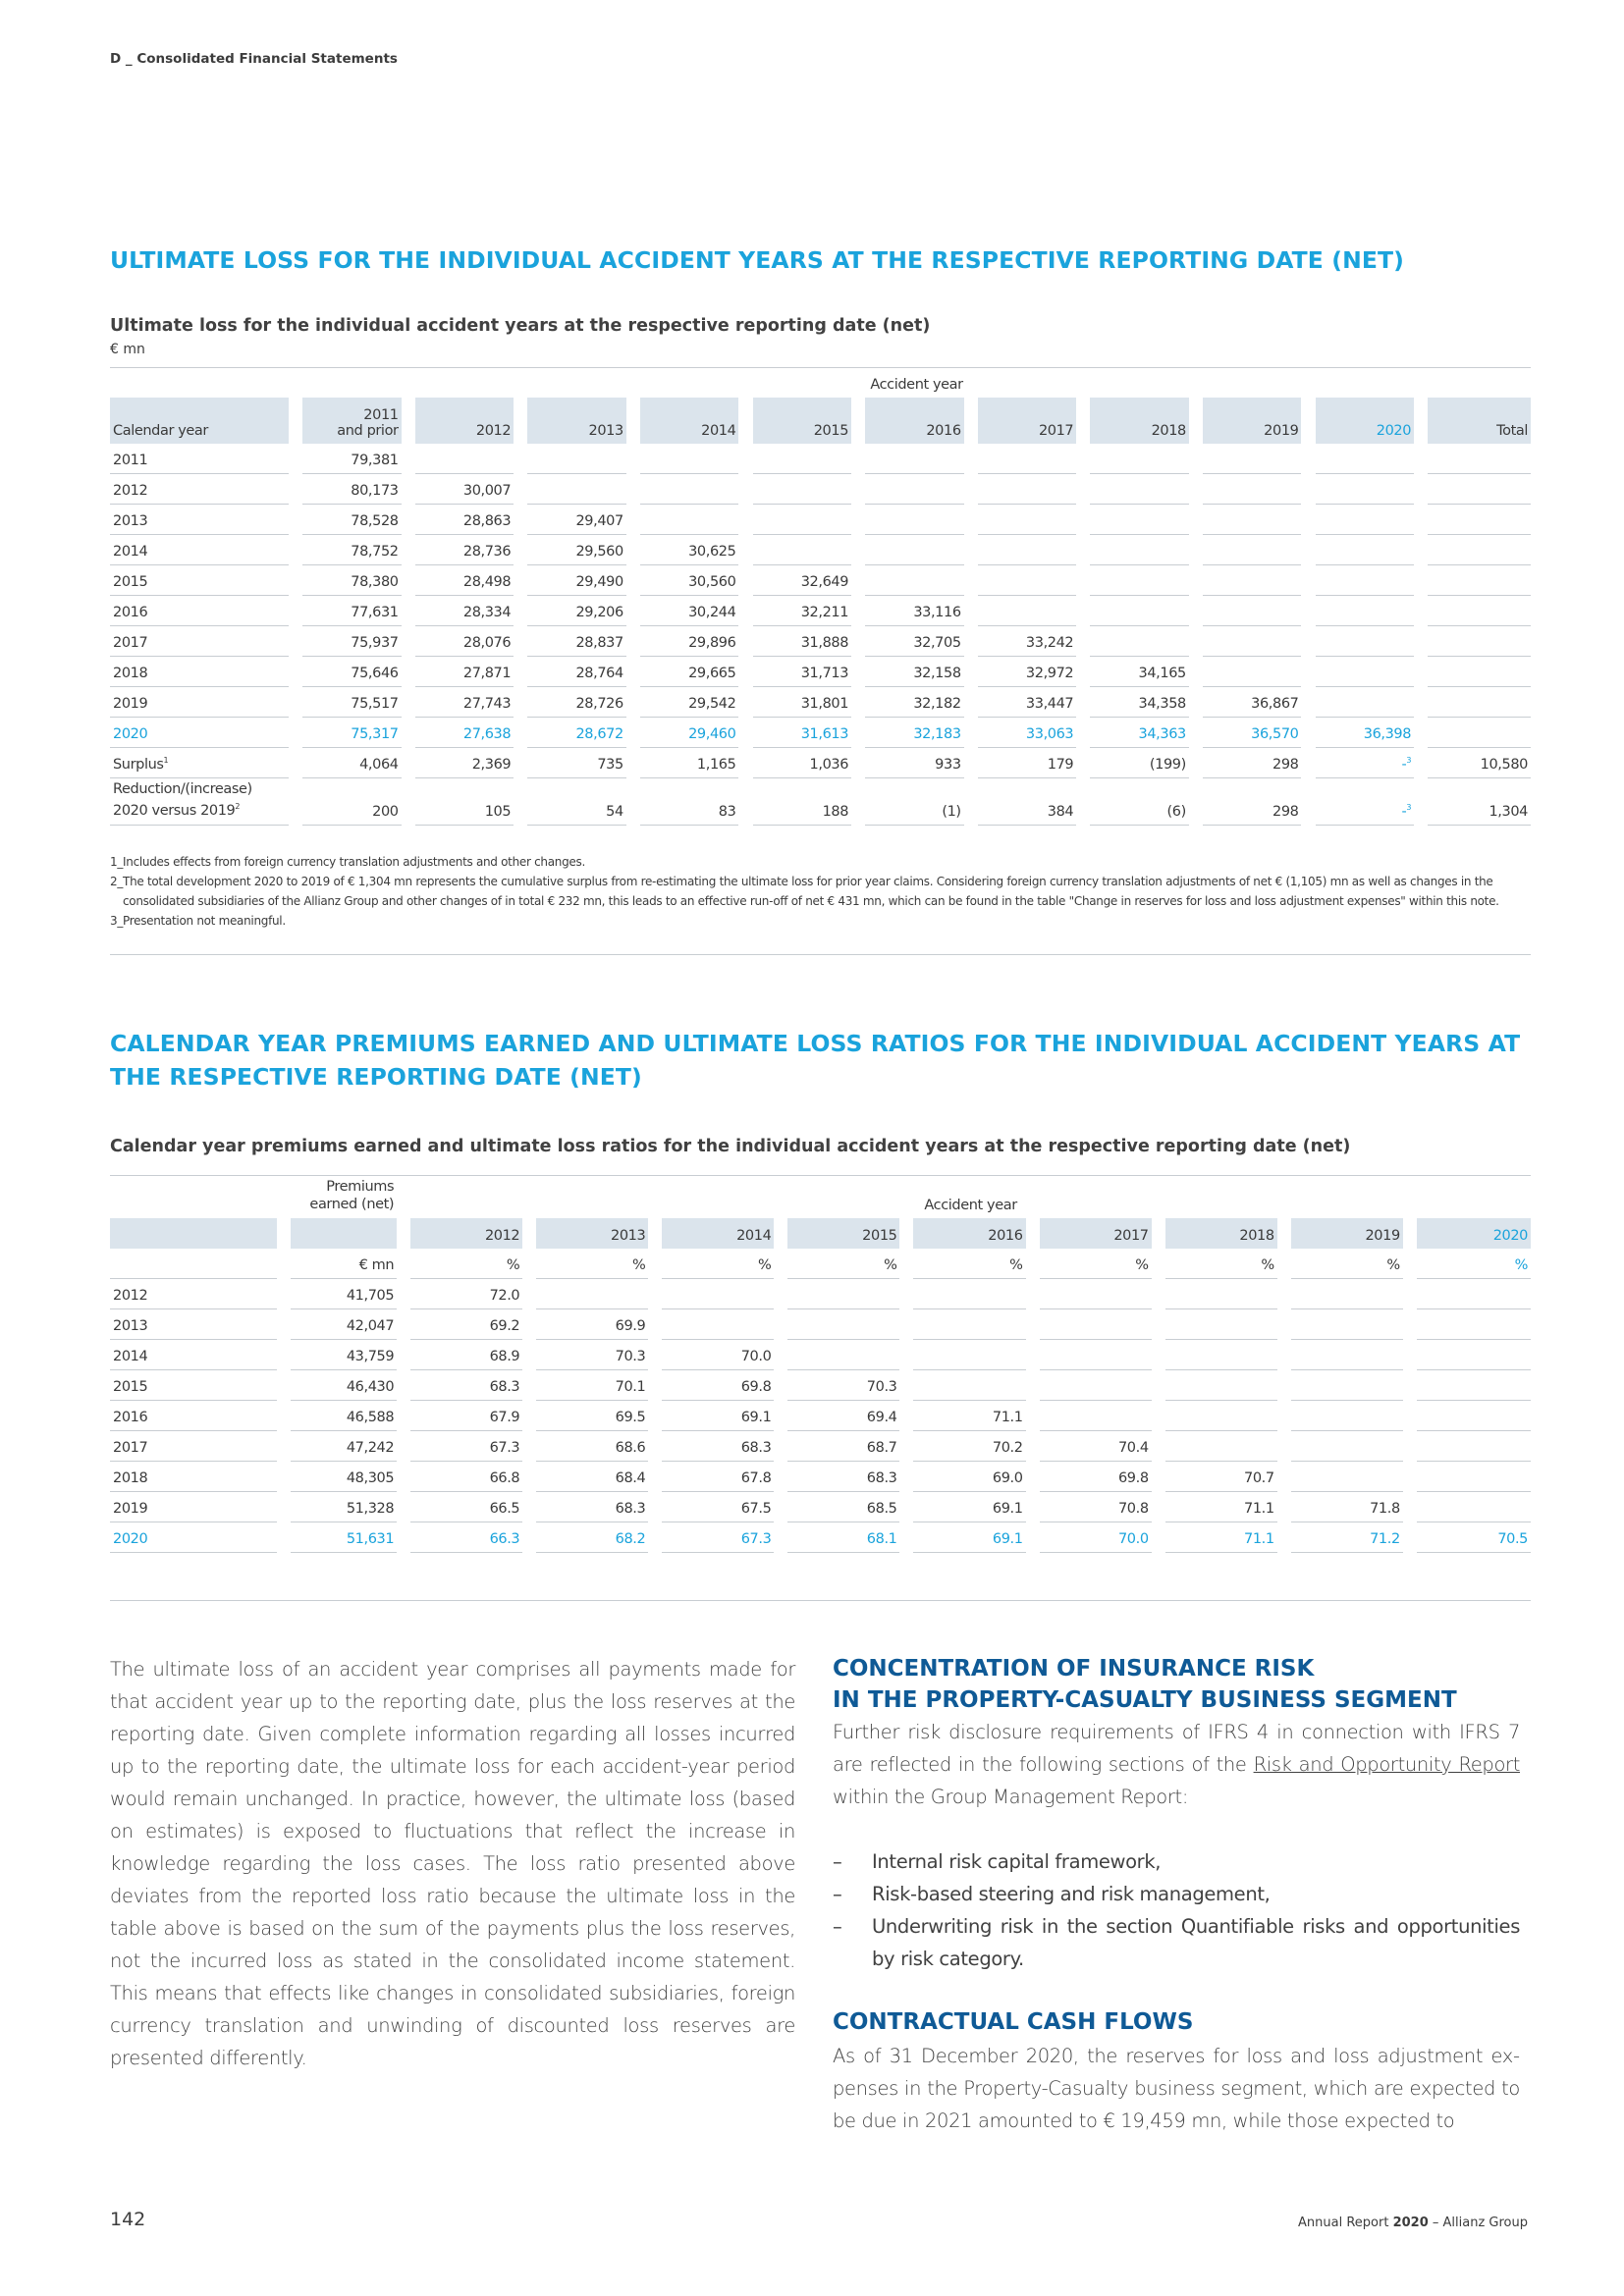  Describe the element at coordinates (592, 1538) in the screenshot. I see `table-cell: 68.2` at that location.